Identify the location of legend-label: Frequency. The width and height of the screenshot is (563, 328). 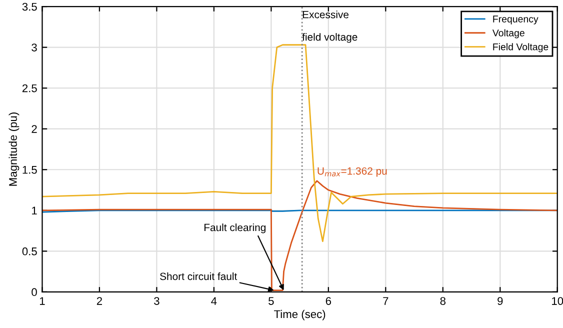
(515, 20).